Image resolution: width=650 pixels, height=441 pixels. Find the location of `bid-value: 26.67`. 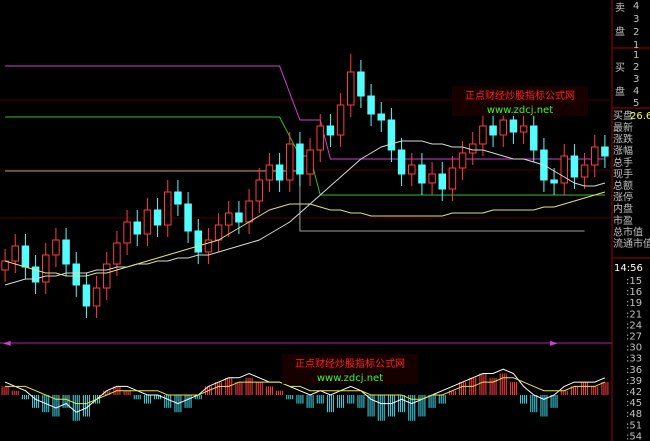

bid-value: 26.67 is located at coordinates (640, 116).